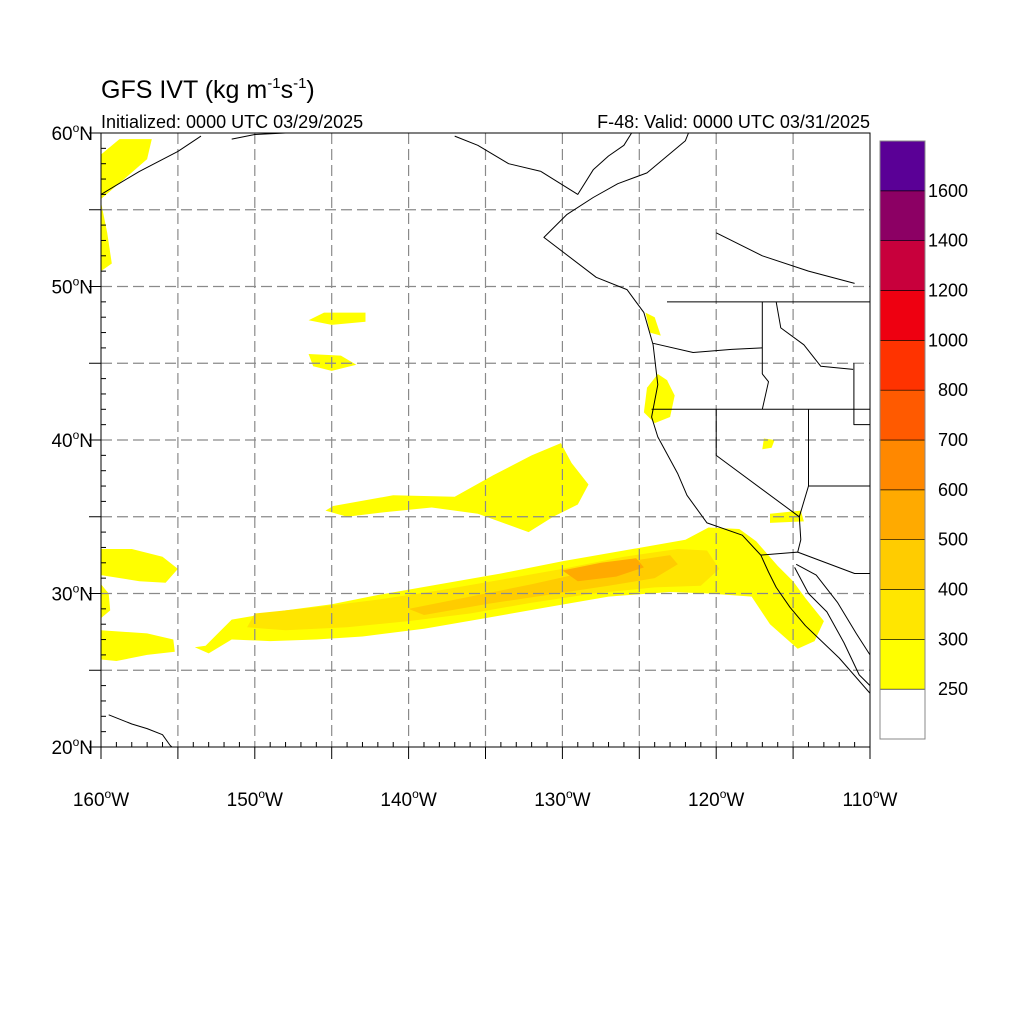 This screenshot has height=1024, width=1024. What do you see at coordinates (72, 747) in the screenshot?
I see `lat-label-20: 20oN` at bounding box center [72, 747].